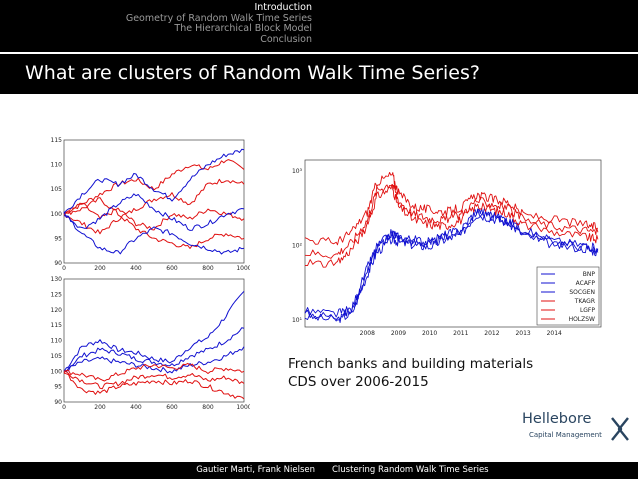 The height and width of the screenshot is (479, 638). Describe the element at coordinates (172, 407) in the screenshot. I see `plot-bottom-x-tick-label: 600` at that location.